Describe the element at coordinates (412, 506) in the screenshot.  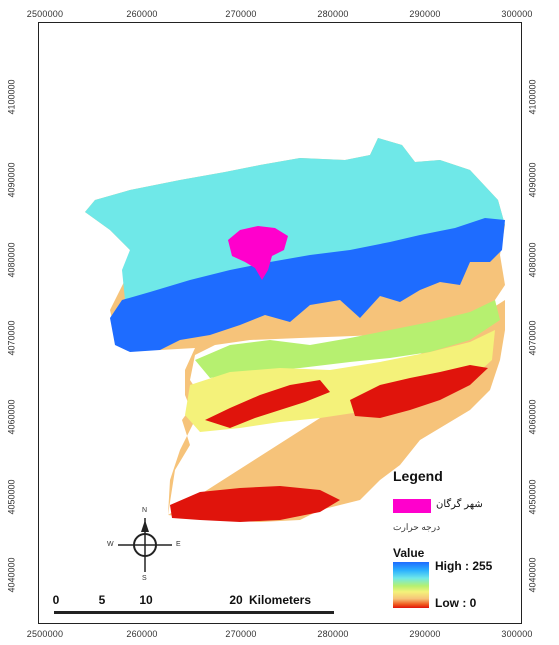
I see `legend-city-swatch` at that location.